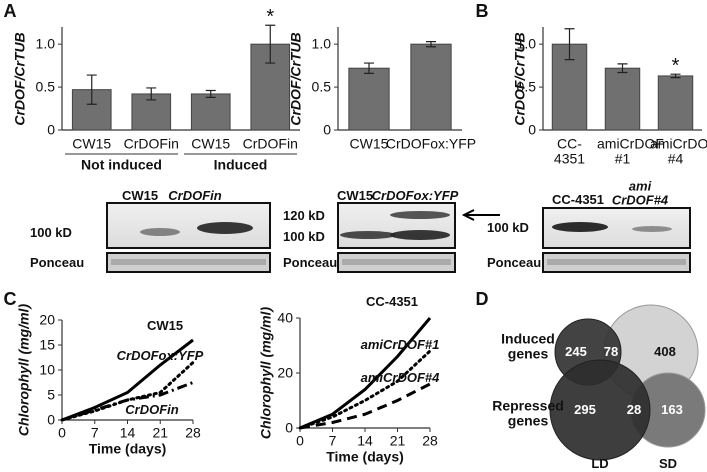  Describe the element at coordinates (600, 410) in the screenshot. I see `venn-circle` at that location.